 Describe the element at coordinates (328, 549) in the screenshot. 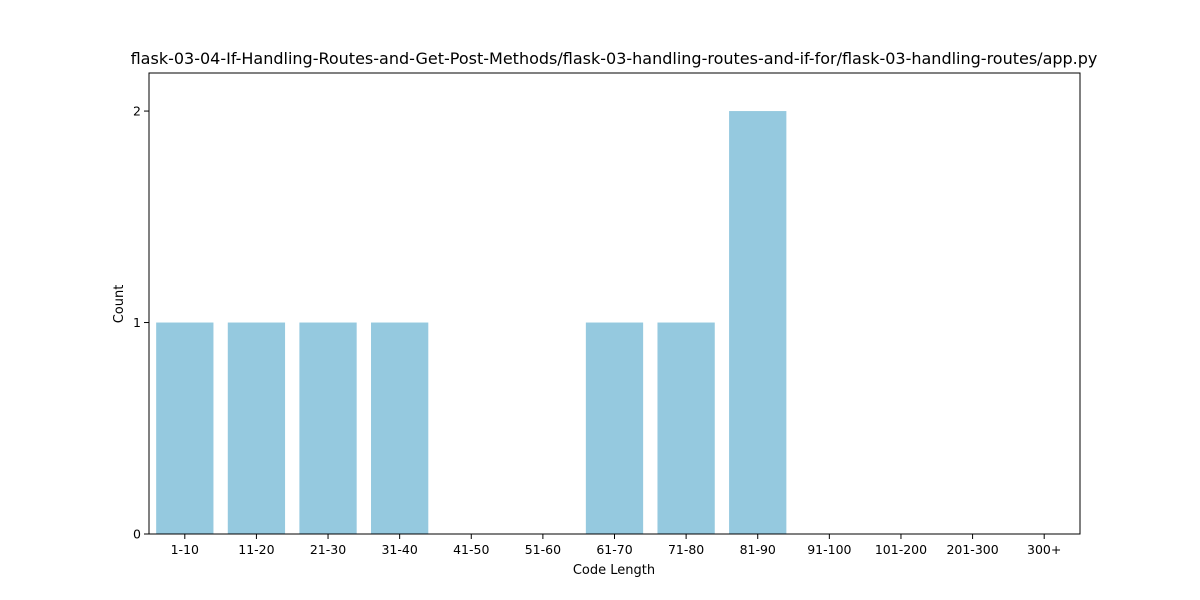

I see `x-tick-label: 21-30` at that location.